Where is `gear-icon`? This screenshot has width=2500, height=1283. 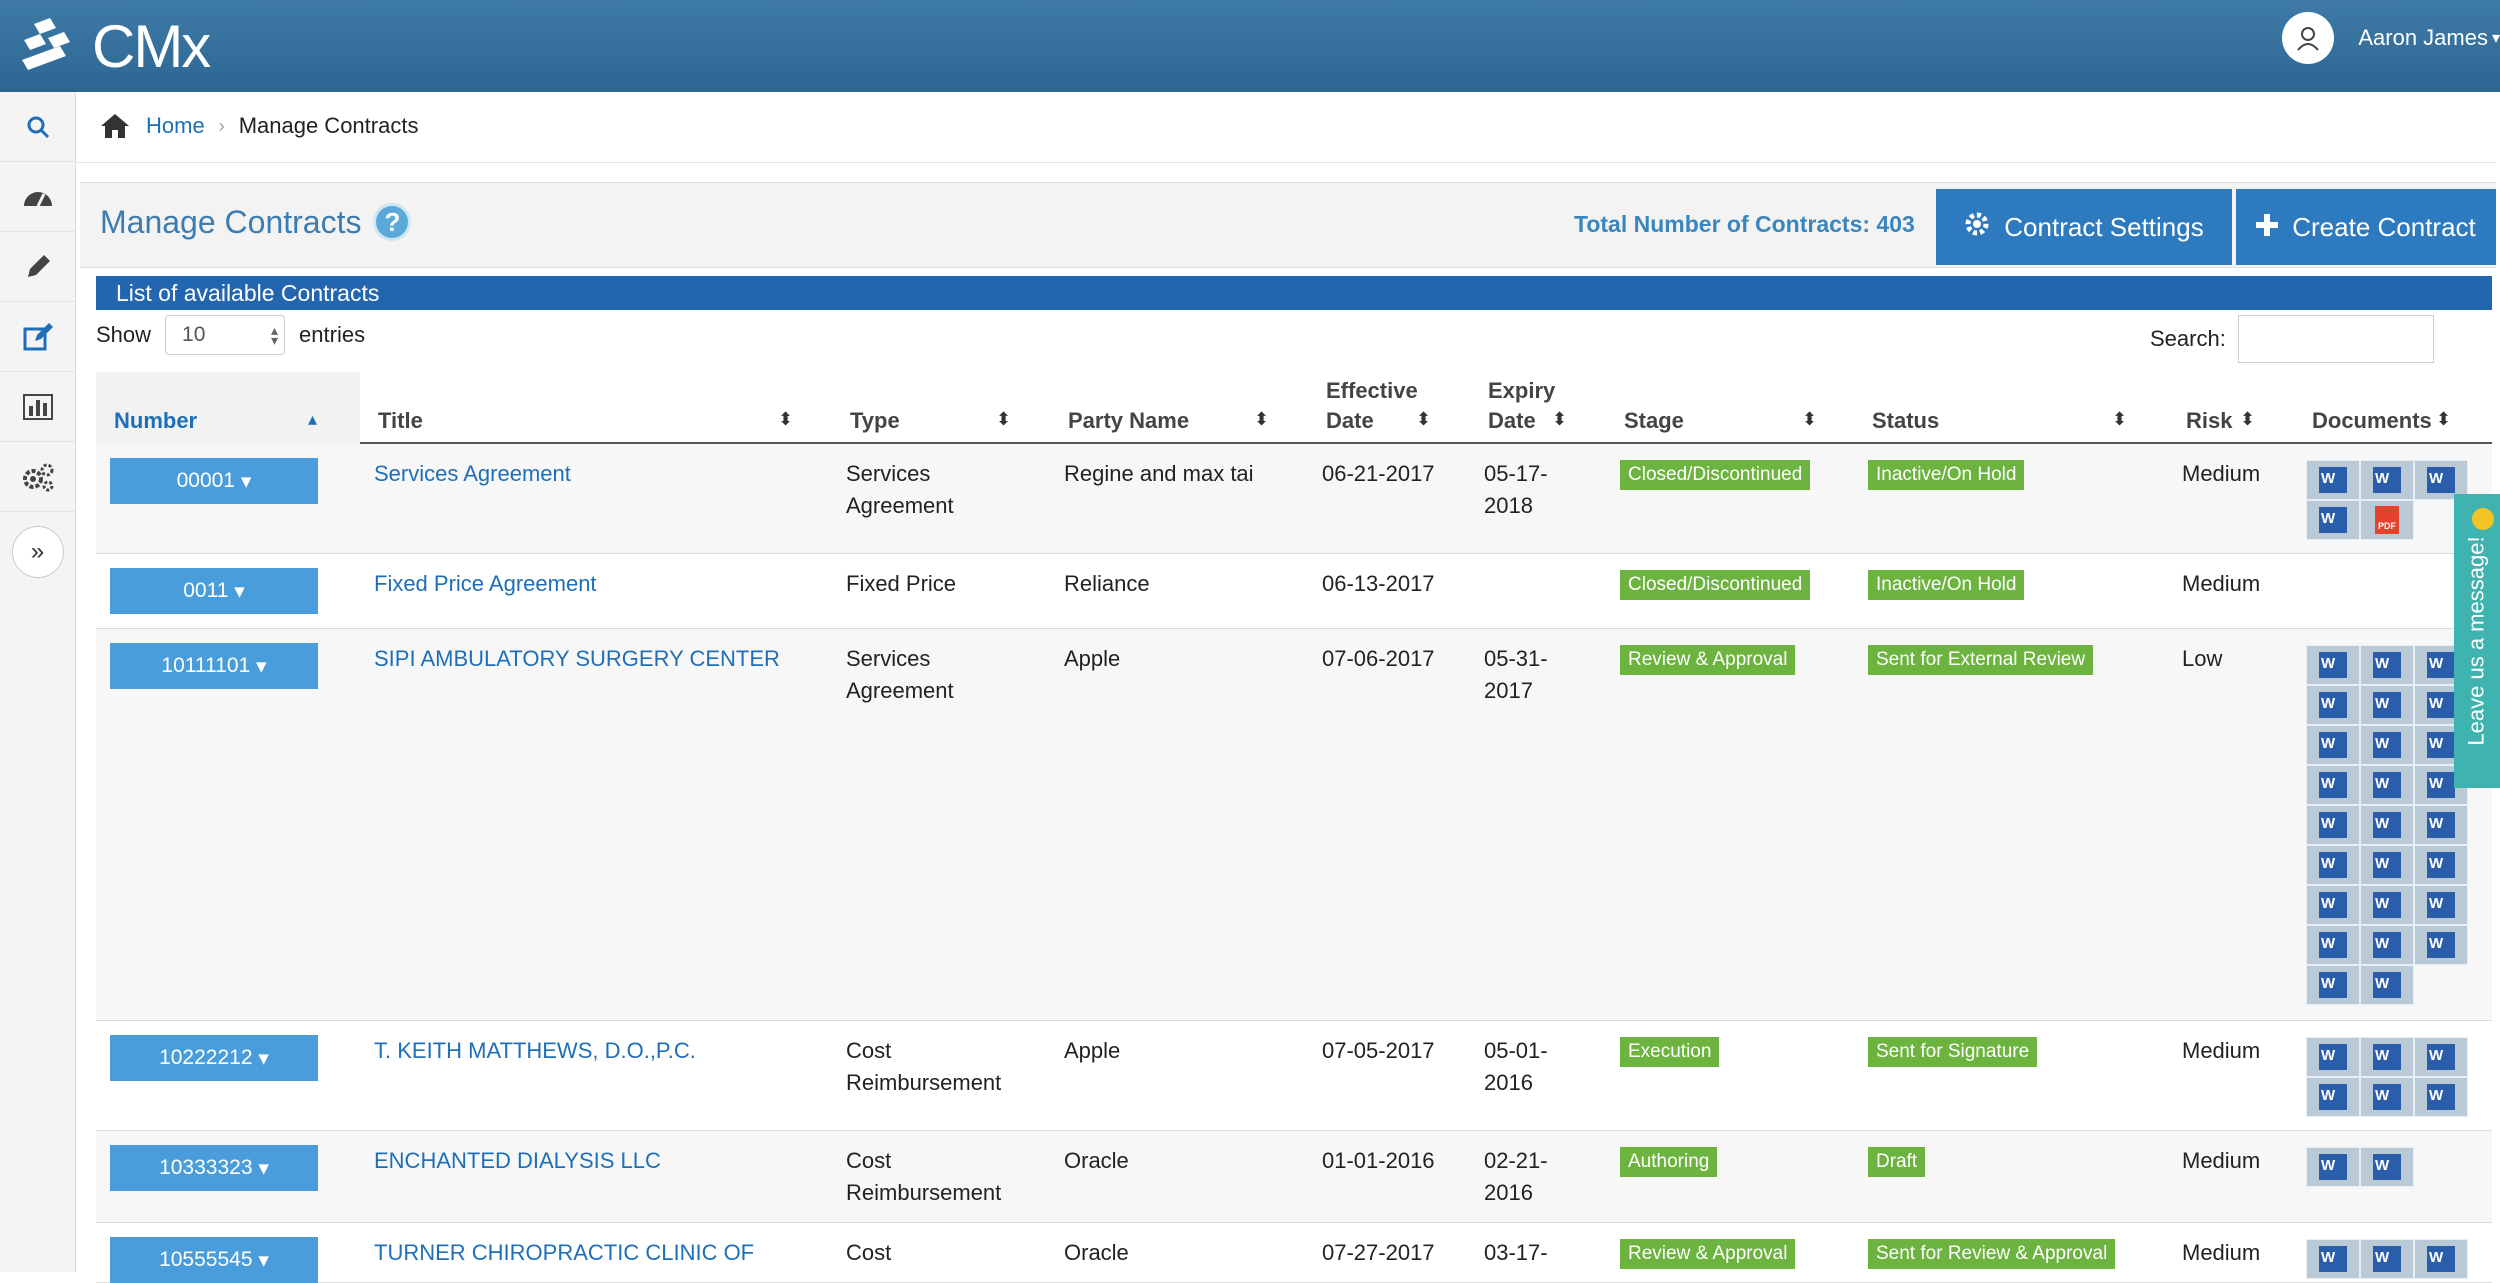 gear-icon is located at coordinates (1977, 227).